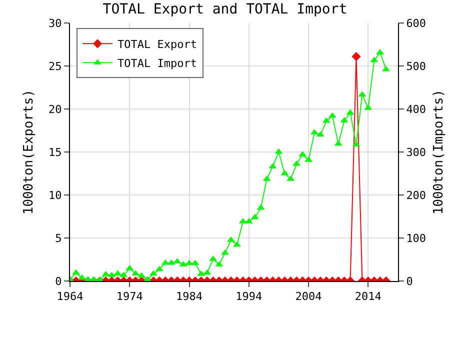 The height and width of the screenshot is (350, 450). I want to click on x-tick-label: 2014, so click(368, 297).